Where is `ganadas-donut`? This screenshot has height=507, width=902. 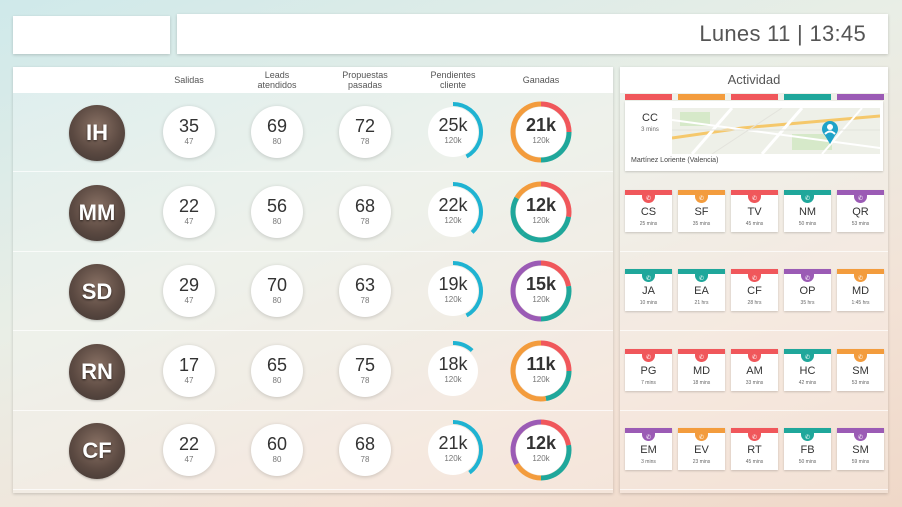
ganadas-donut is located at coordinates (541, 370).